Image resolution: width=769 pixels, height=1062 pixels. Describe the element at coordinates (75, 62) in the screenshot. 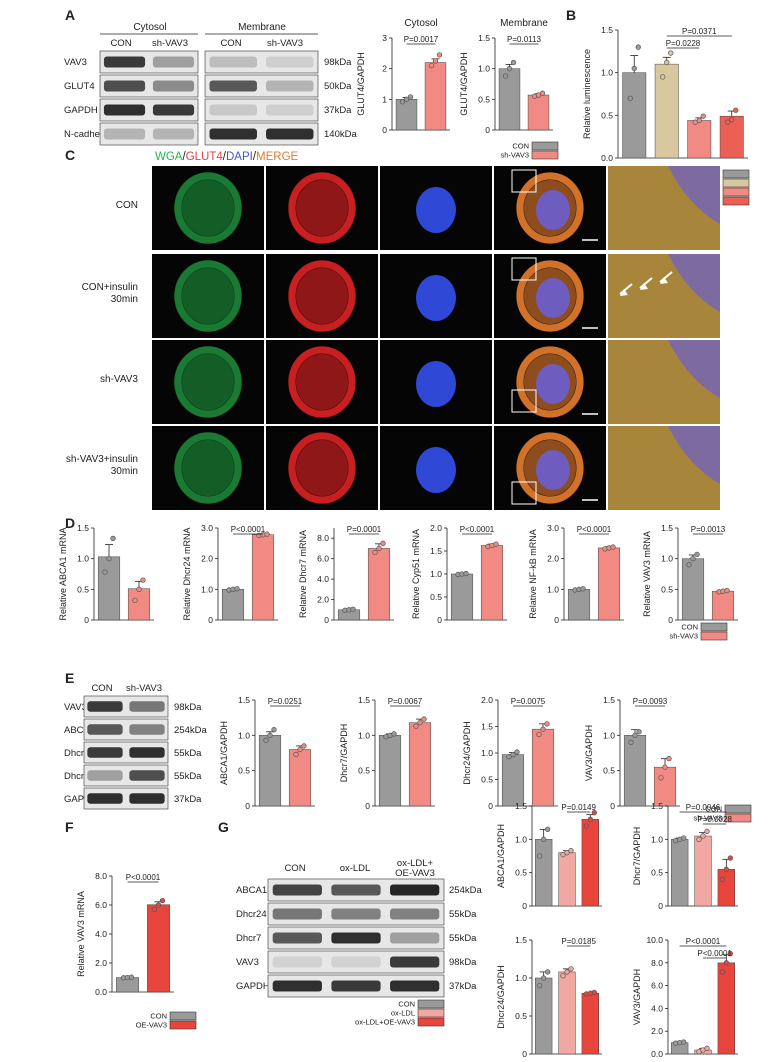

I see `blot-row-label: VAV3` at that location.